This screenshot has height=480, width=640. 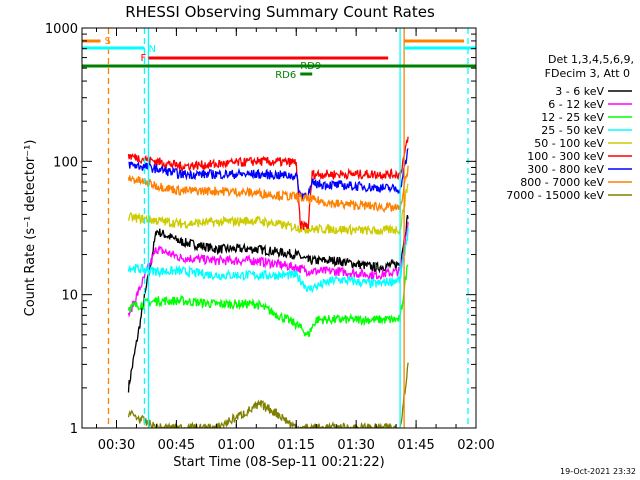 What do you see at coordinates (569, 143) in the screenshot?
I see `legend-label-4: 50 - 100 keV` at bounding box center [569, 143].